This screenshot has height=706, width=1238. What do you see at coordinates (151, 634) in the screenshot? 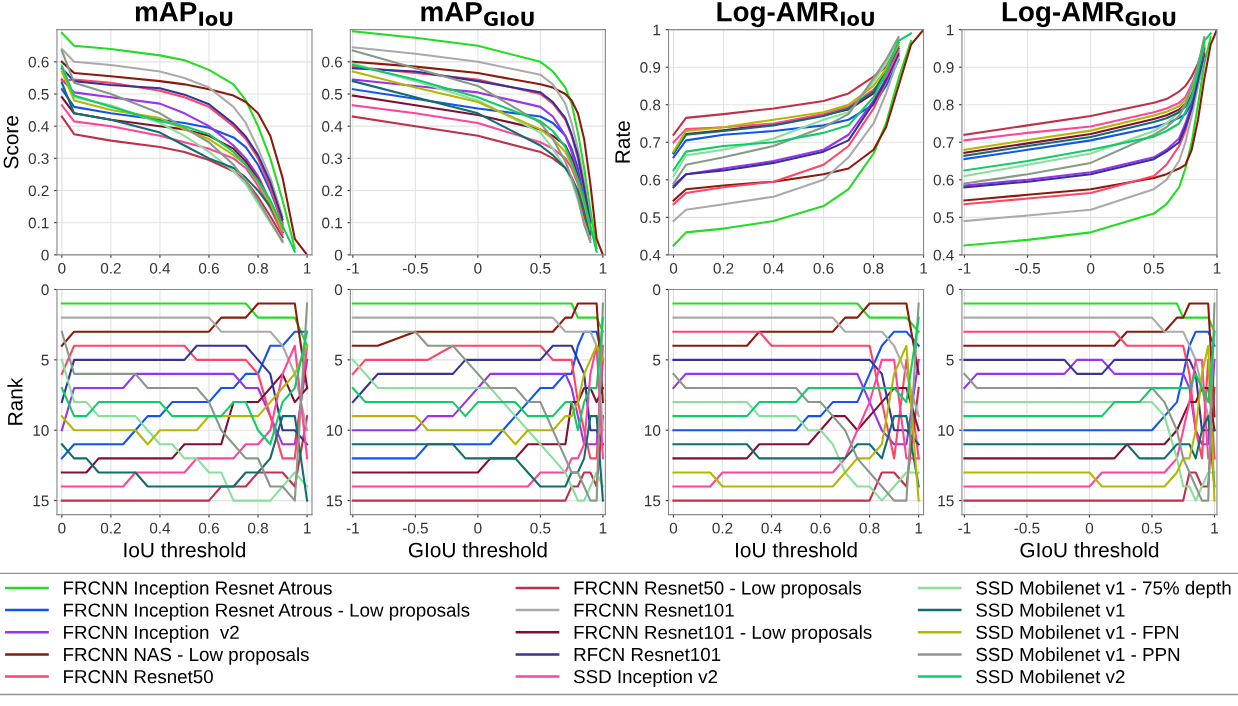
I see `legend-label: FRCNN Inception v2` at bounding box center [151, 634].